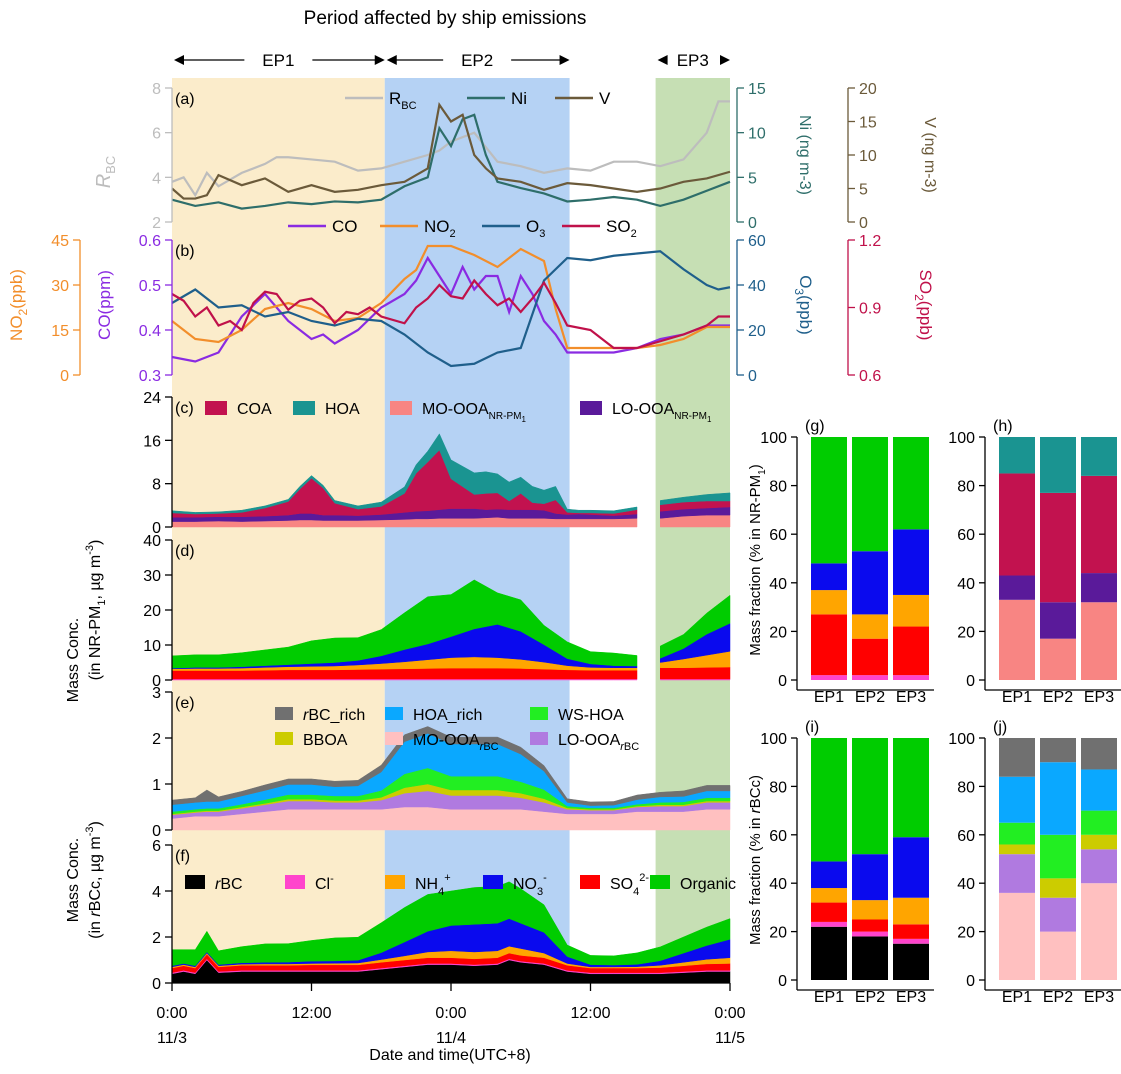 The image size is (1121, 1074). Describe the element at coordinates (90, 831) in the screenshot. I see `label-part: -3` at that location.